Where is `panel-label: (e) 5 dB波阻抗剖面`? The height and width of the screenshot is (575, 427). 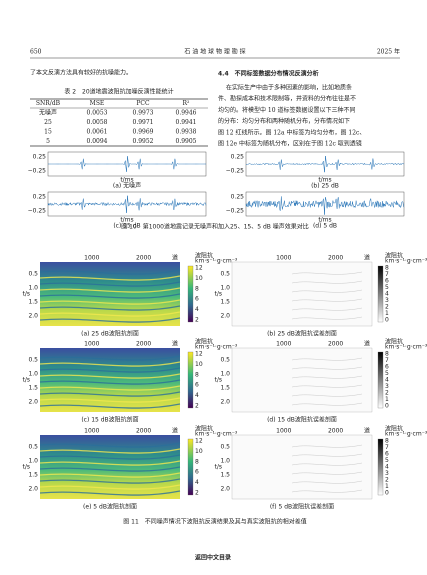 panel-label: (e) 5 dB波阻抗剖面 is located at coordinates (110, 507).